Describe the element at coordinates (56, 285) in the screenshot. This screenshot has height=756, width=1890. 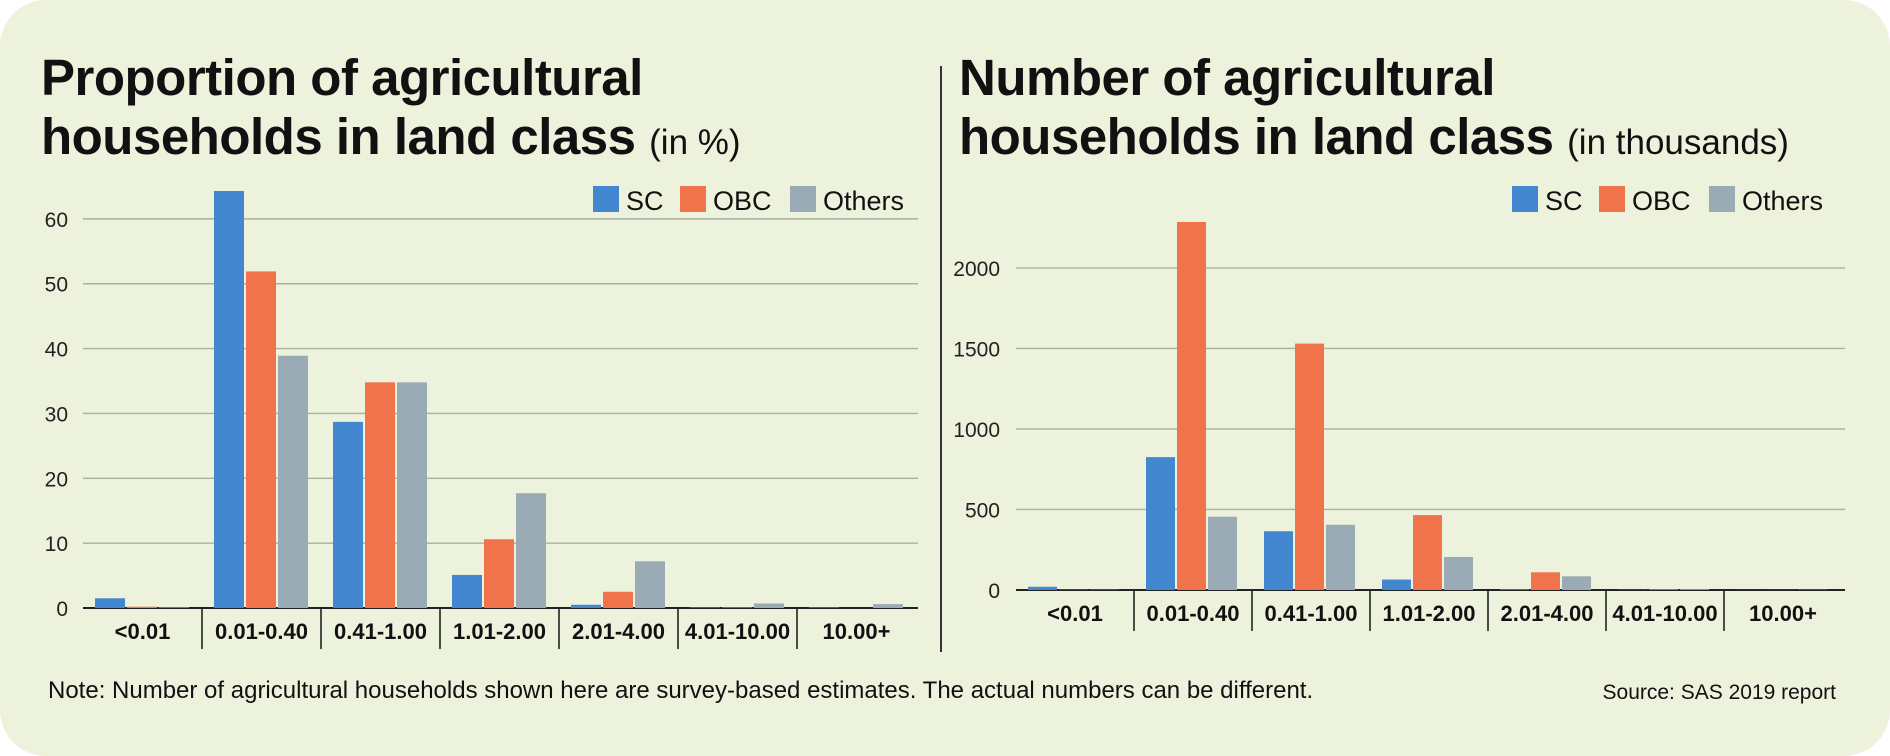
I see `y-tick-label-50: 50` at that location.